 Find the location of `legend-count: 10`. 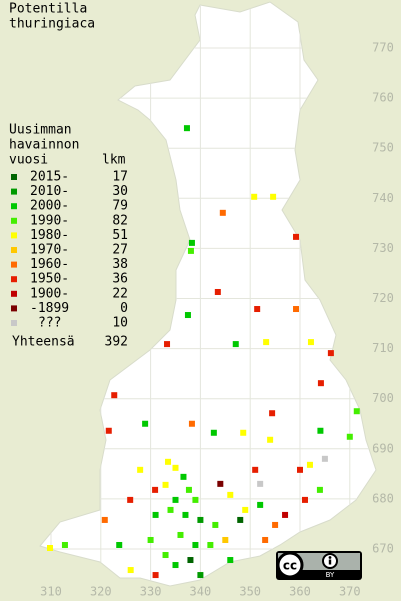

legend-count: 10 is located at coordinates (120, 323).